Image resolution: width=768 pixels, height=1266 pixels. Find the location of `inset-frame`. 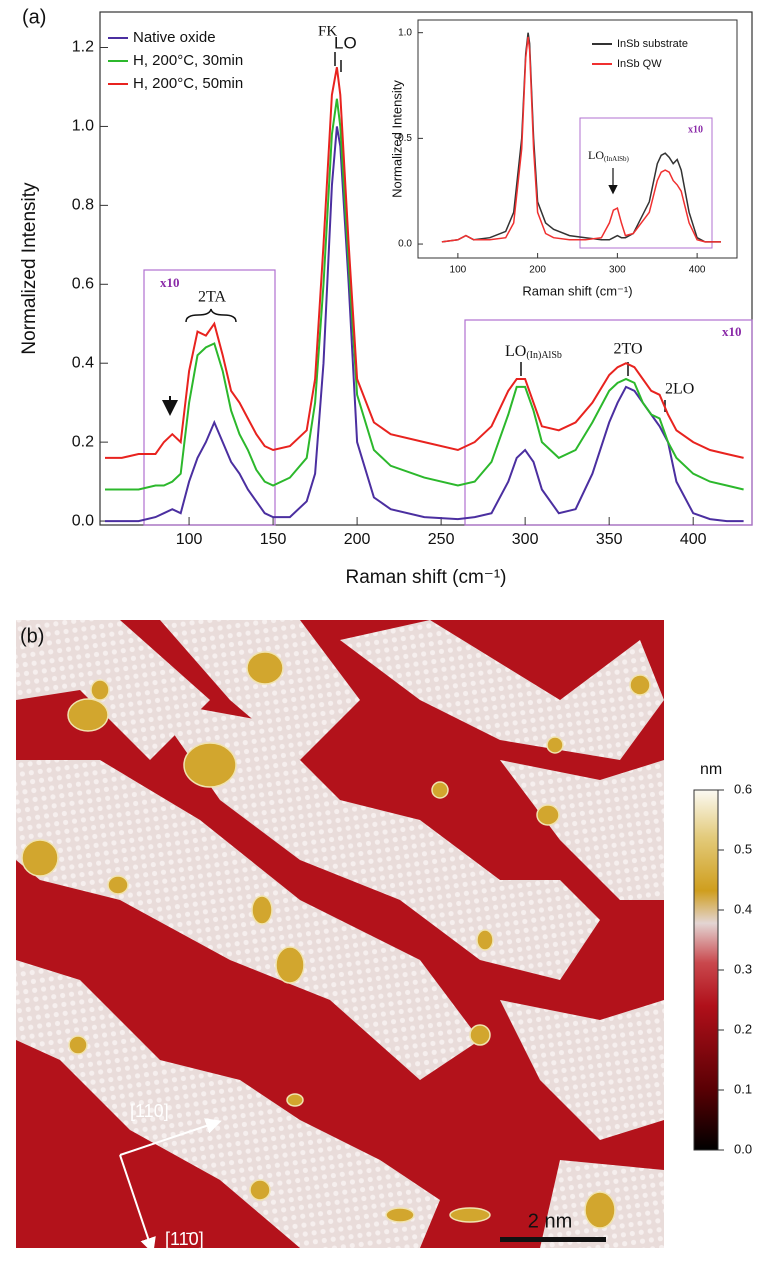

inset-frame is located at coordinates (577, 139).